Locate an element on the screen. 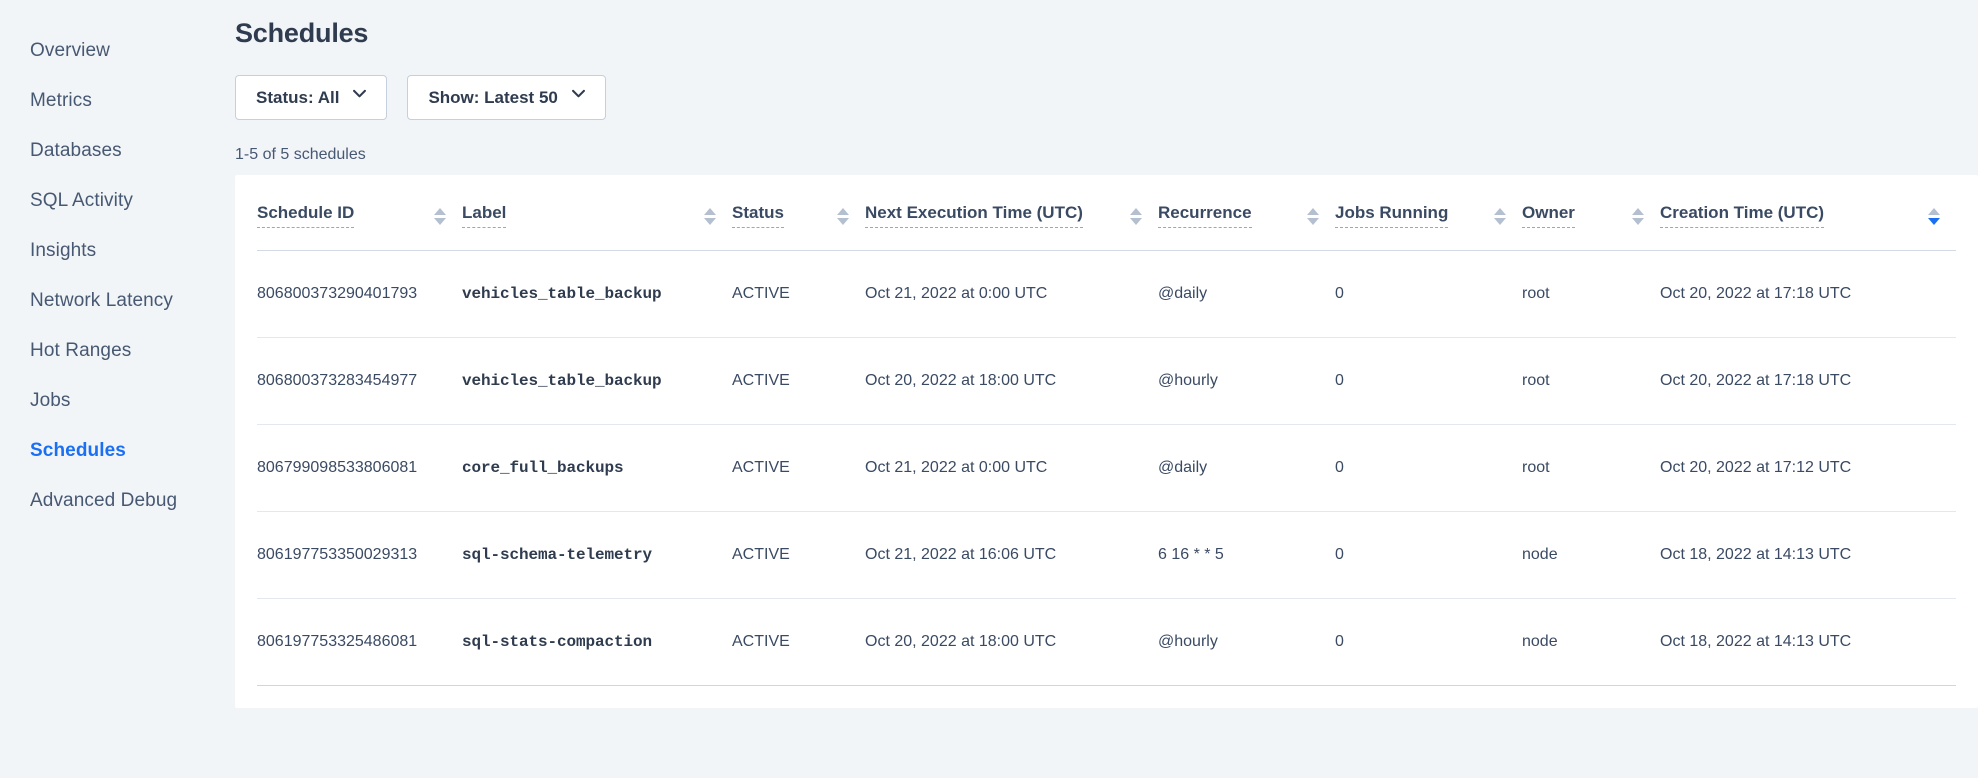  column-header-owner: Owner is located at coordinates (1591, 213).